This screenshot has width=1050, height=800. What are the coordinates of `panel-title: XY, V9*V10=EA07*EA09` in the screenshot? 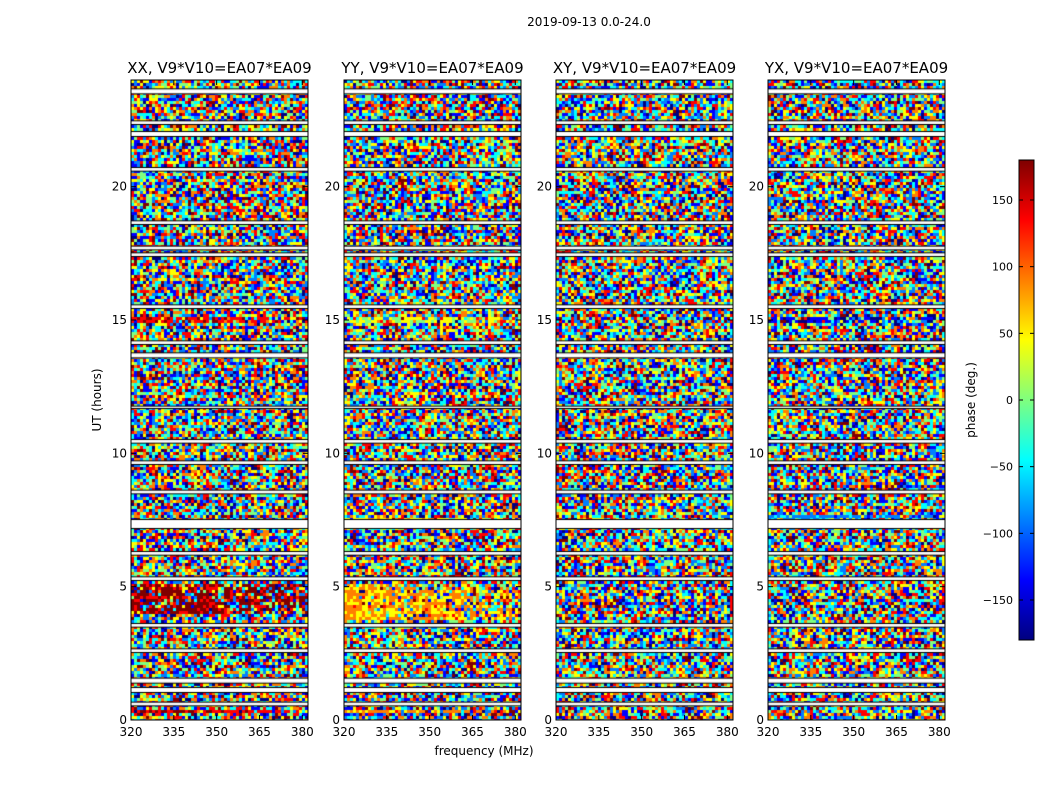 It's located at (644, 68).